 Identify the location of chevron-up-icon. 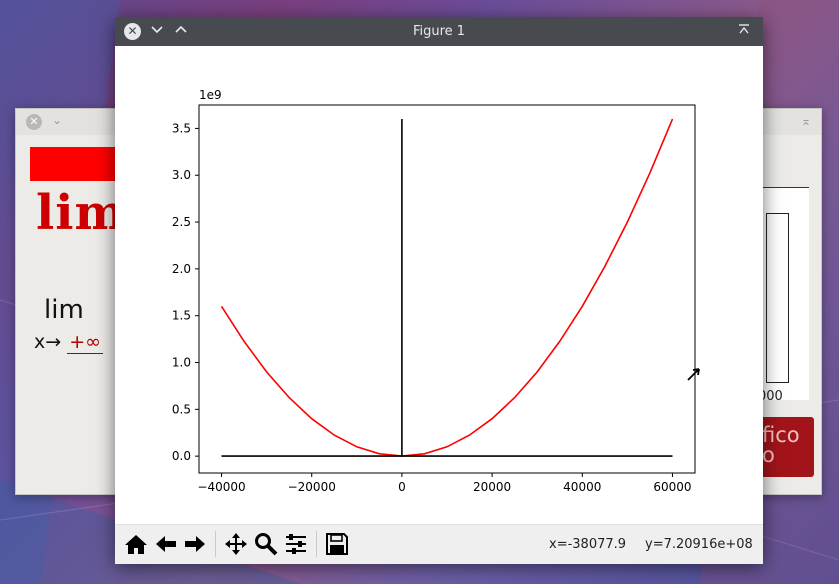
(181, 31).